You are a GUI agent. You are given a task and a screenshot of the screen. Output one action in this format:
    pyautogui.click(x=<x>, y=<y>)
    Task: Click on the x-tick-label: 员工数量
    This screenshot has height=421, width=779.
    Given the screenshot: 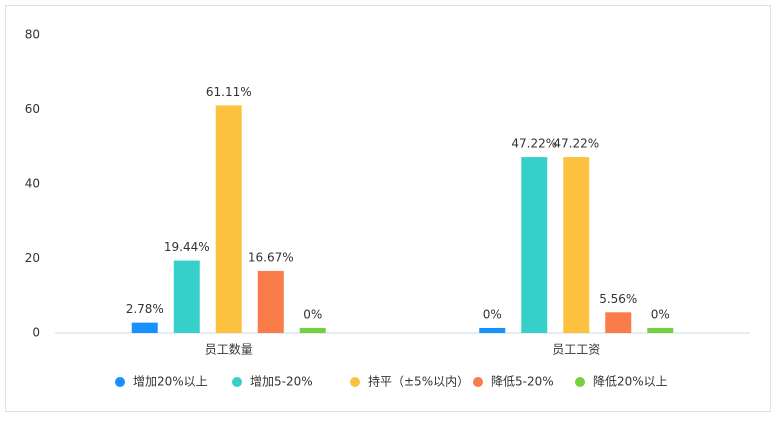 What is the action you would take?
    pyautogui.click(x=229, y=349)
    